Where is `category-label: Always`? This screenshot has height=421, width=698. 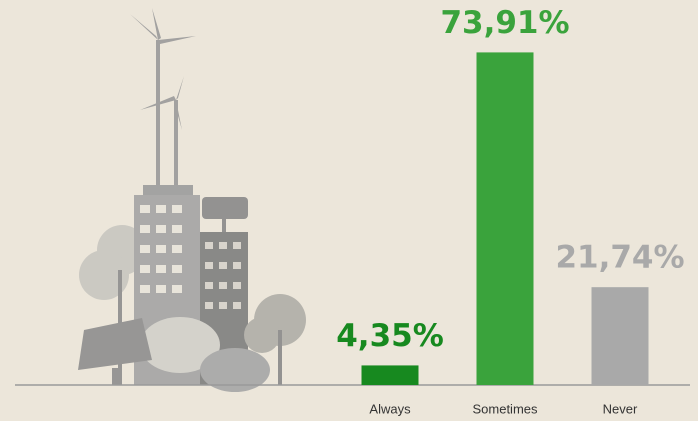 category-label: Always is located at coordinates (390, 408).